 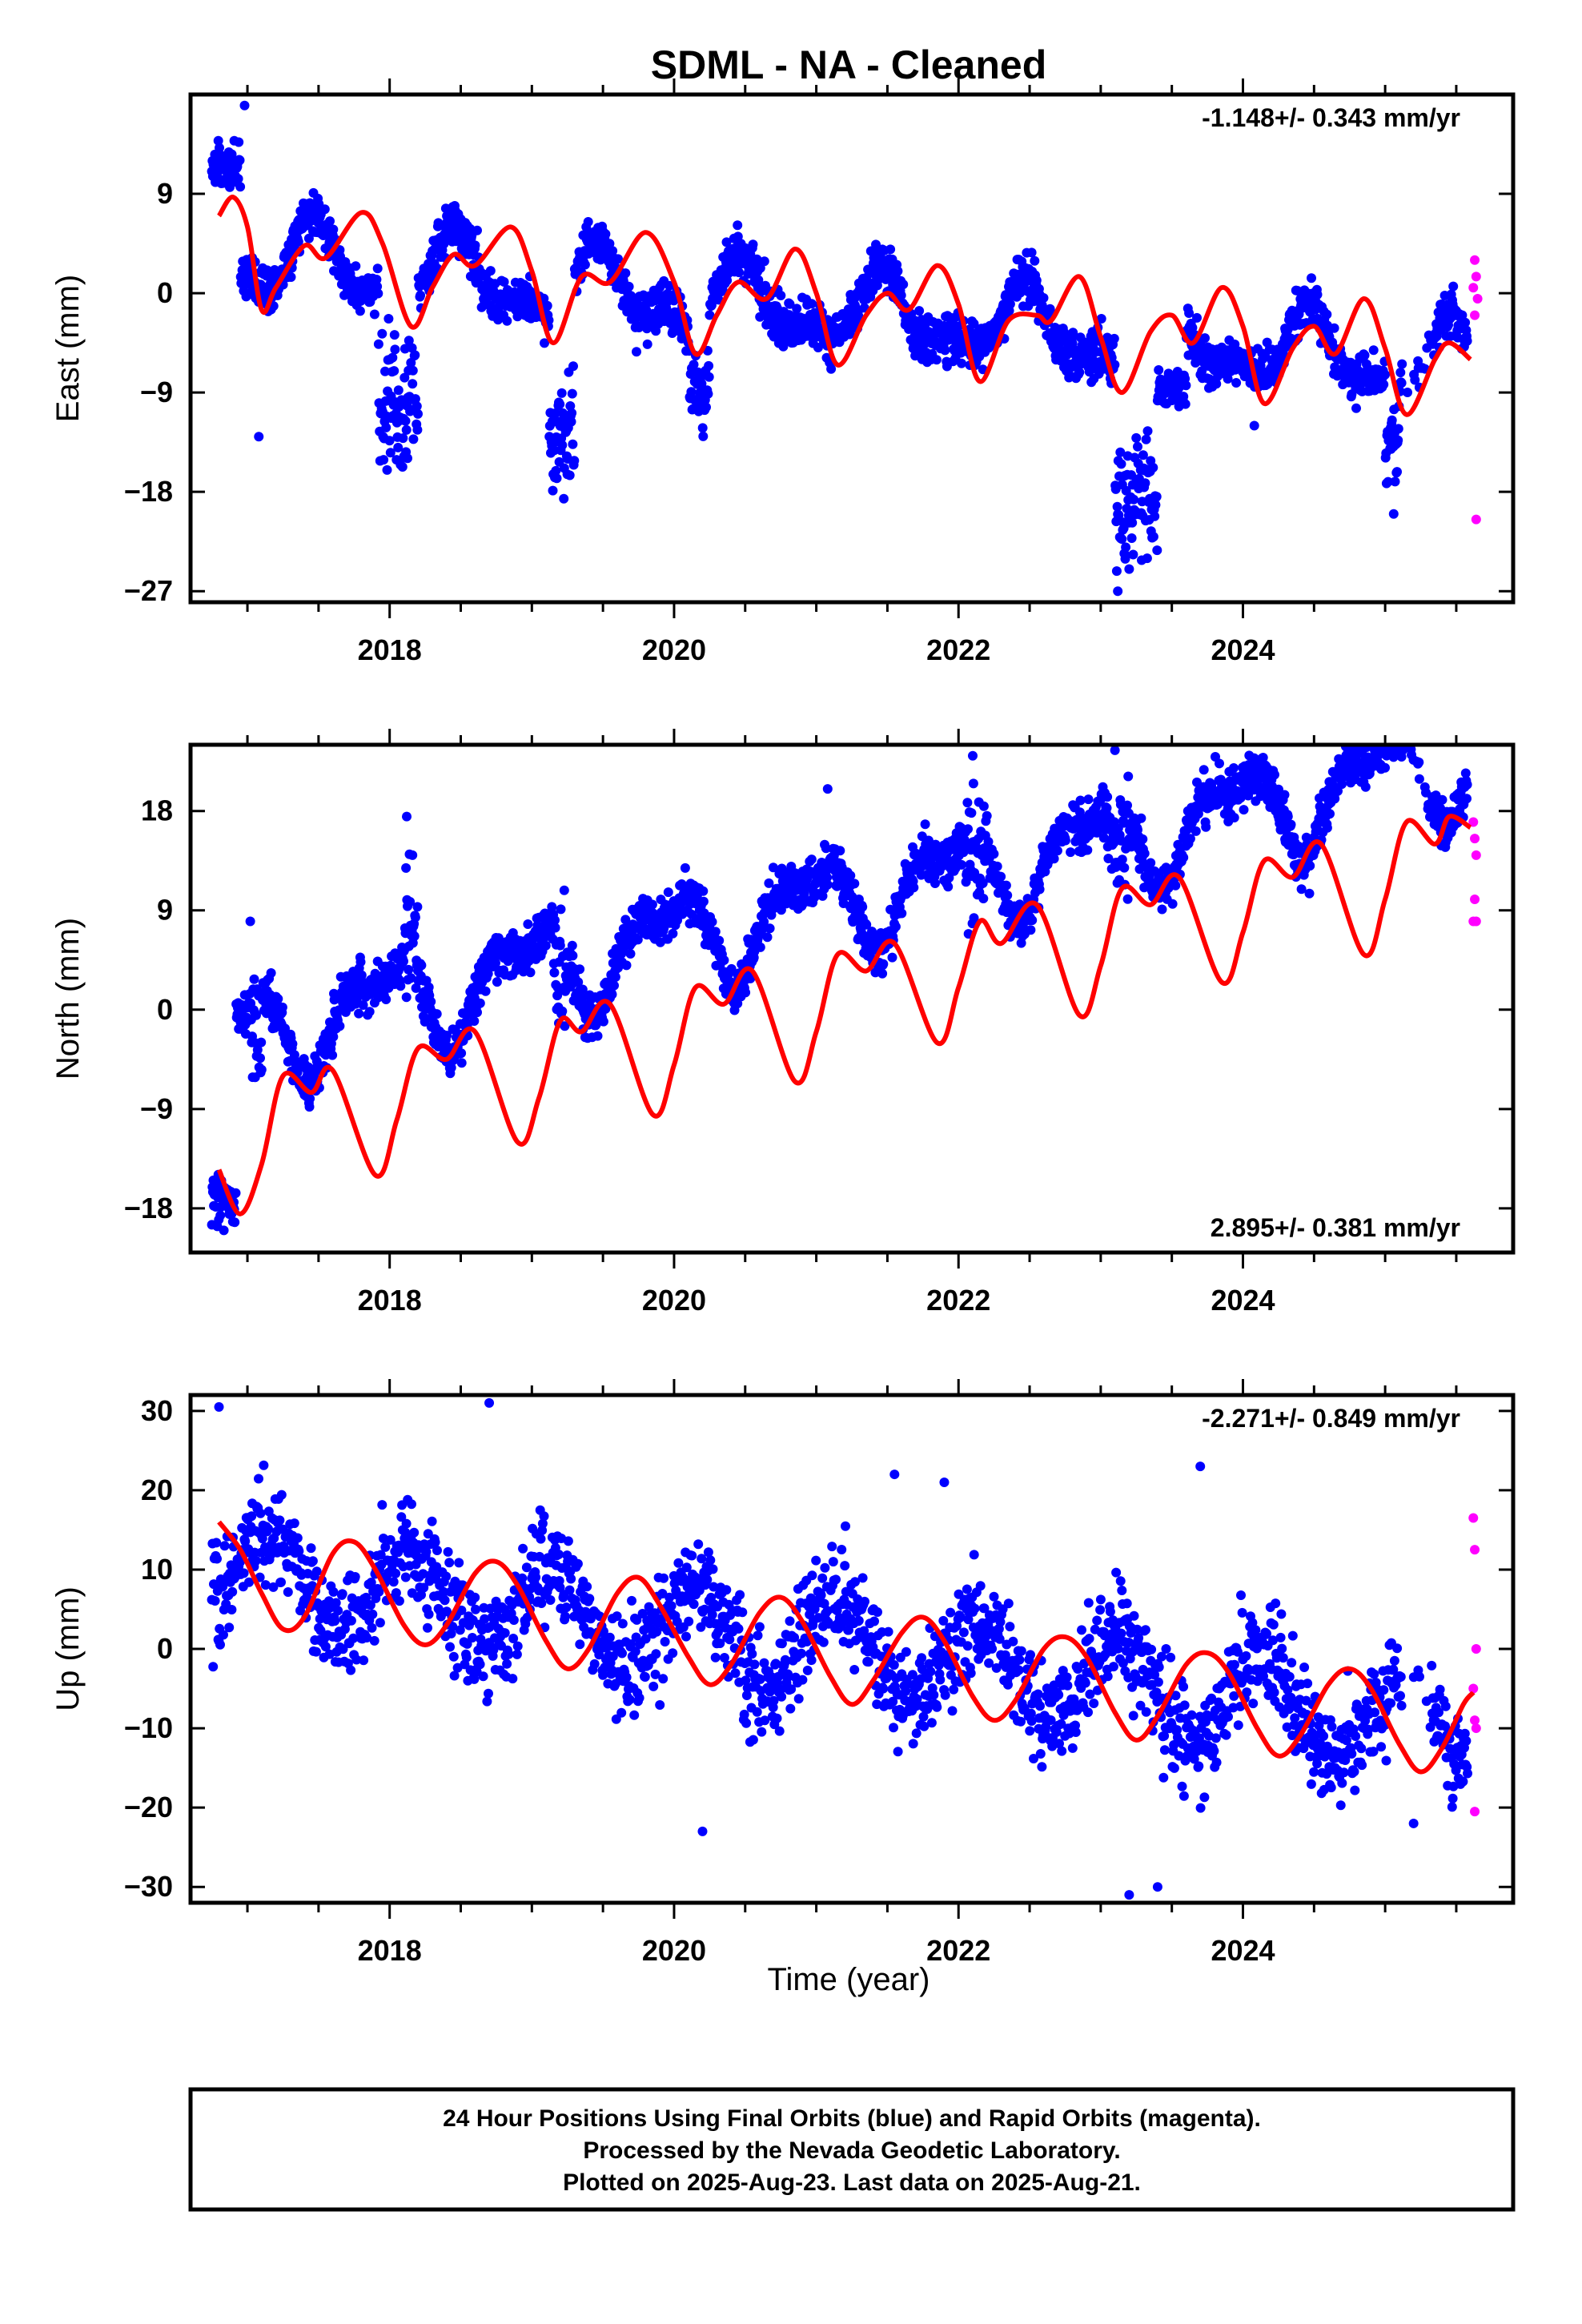 I want to click on y-tick-label: 18, so click(x=157, y=810).